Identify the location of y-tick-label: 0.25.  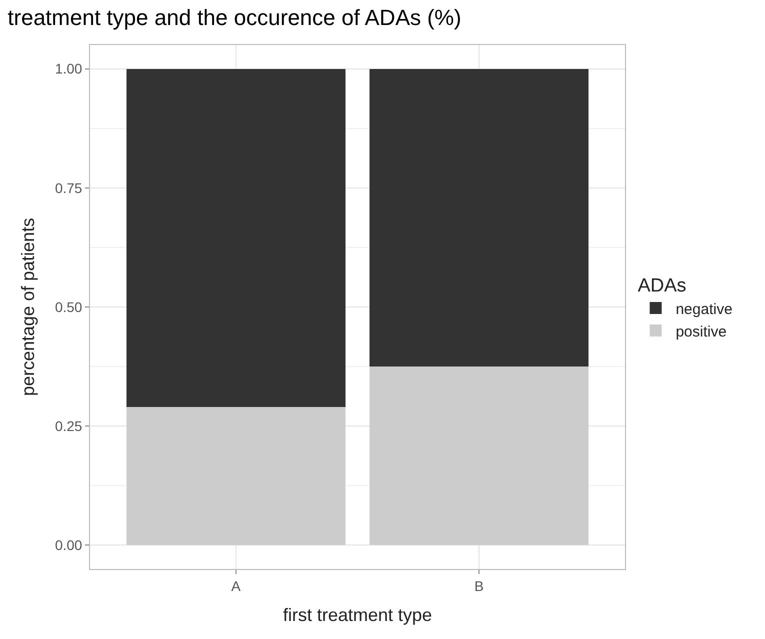
(68, 426).